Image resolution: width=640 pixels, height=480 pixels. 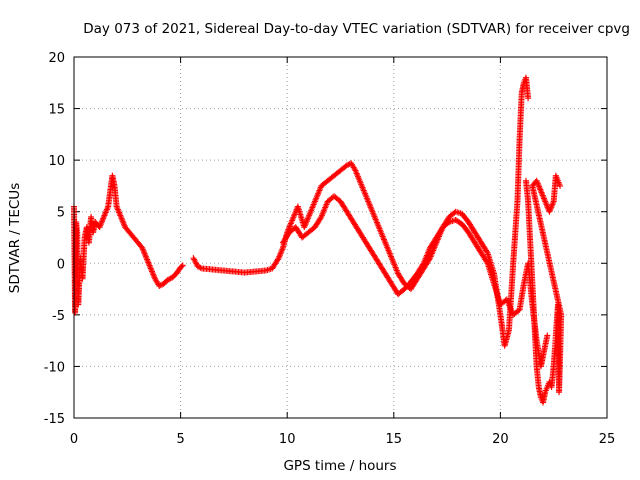 I want to click on x-tick-label: 20, so click(x=500, y=439).